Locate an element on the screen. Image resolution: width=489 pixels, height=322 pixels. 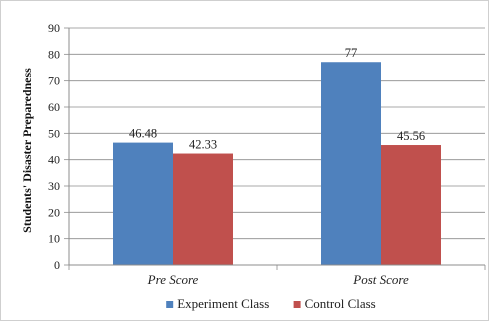
y-tick-label: 10 is located at coordinates (54, 239).